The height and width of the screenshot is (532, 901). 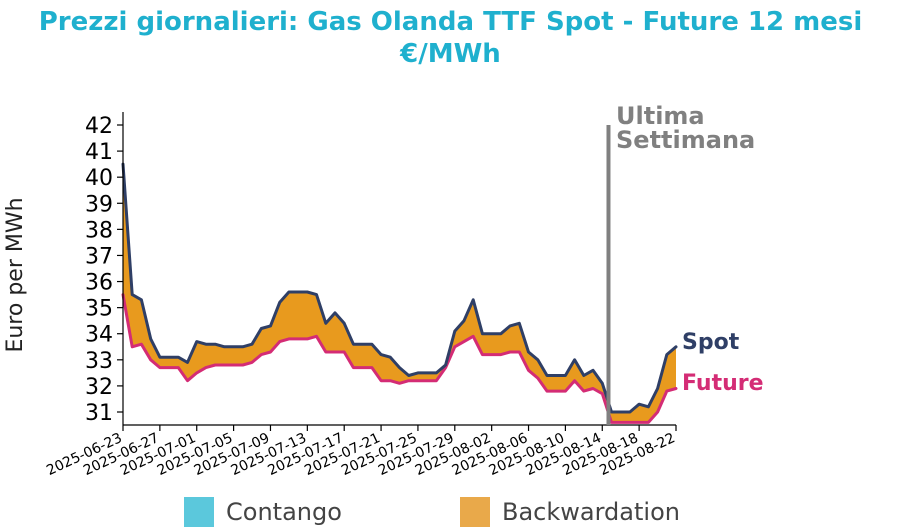 I want to click on y-tick-label: 35, so click(x=99, y=309).